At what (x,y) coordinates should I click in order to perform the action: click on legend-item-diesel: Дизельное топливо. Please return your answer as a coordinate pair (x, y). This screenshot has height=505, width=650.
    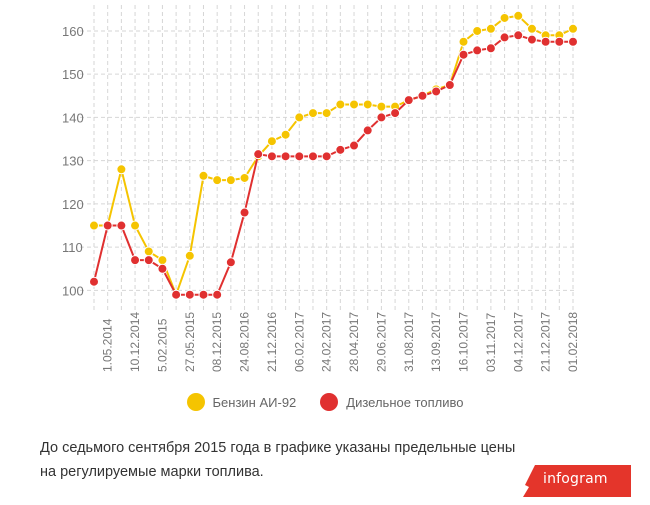
    Looking at the image, I should click on (391, 402).